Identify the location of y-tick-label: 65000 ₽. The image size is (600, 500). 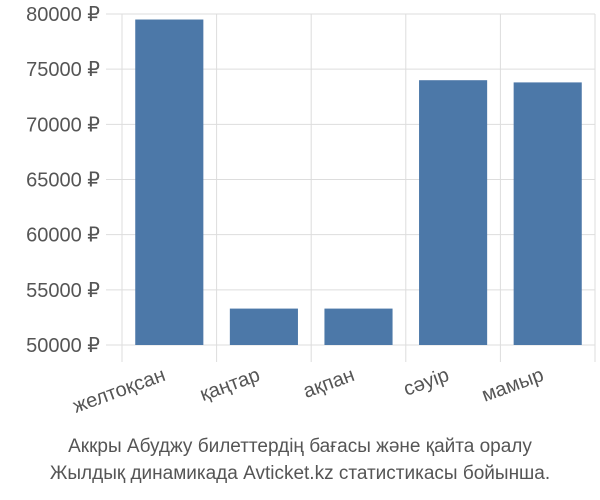
(63, 181).